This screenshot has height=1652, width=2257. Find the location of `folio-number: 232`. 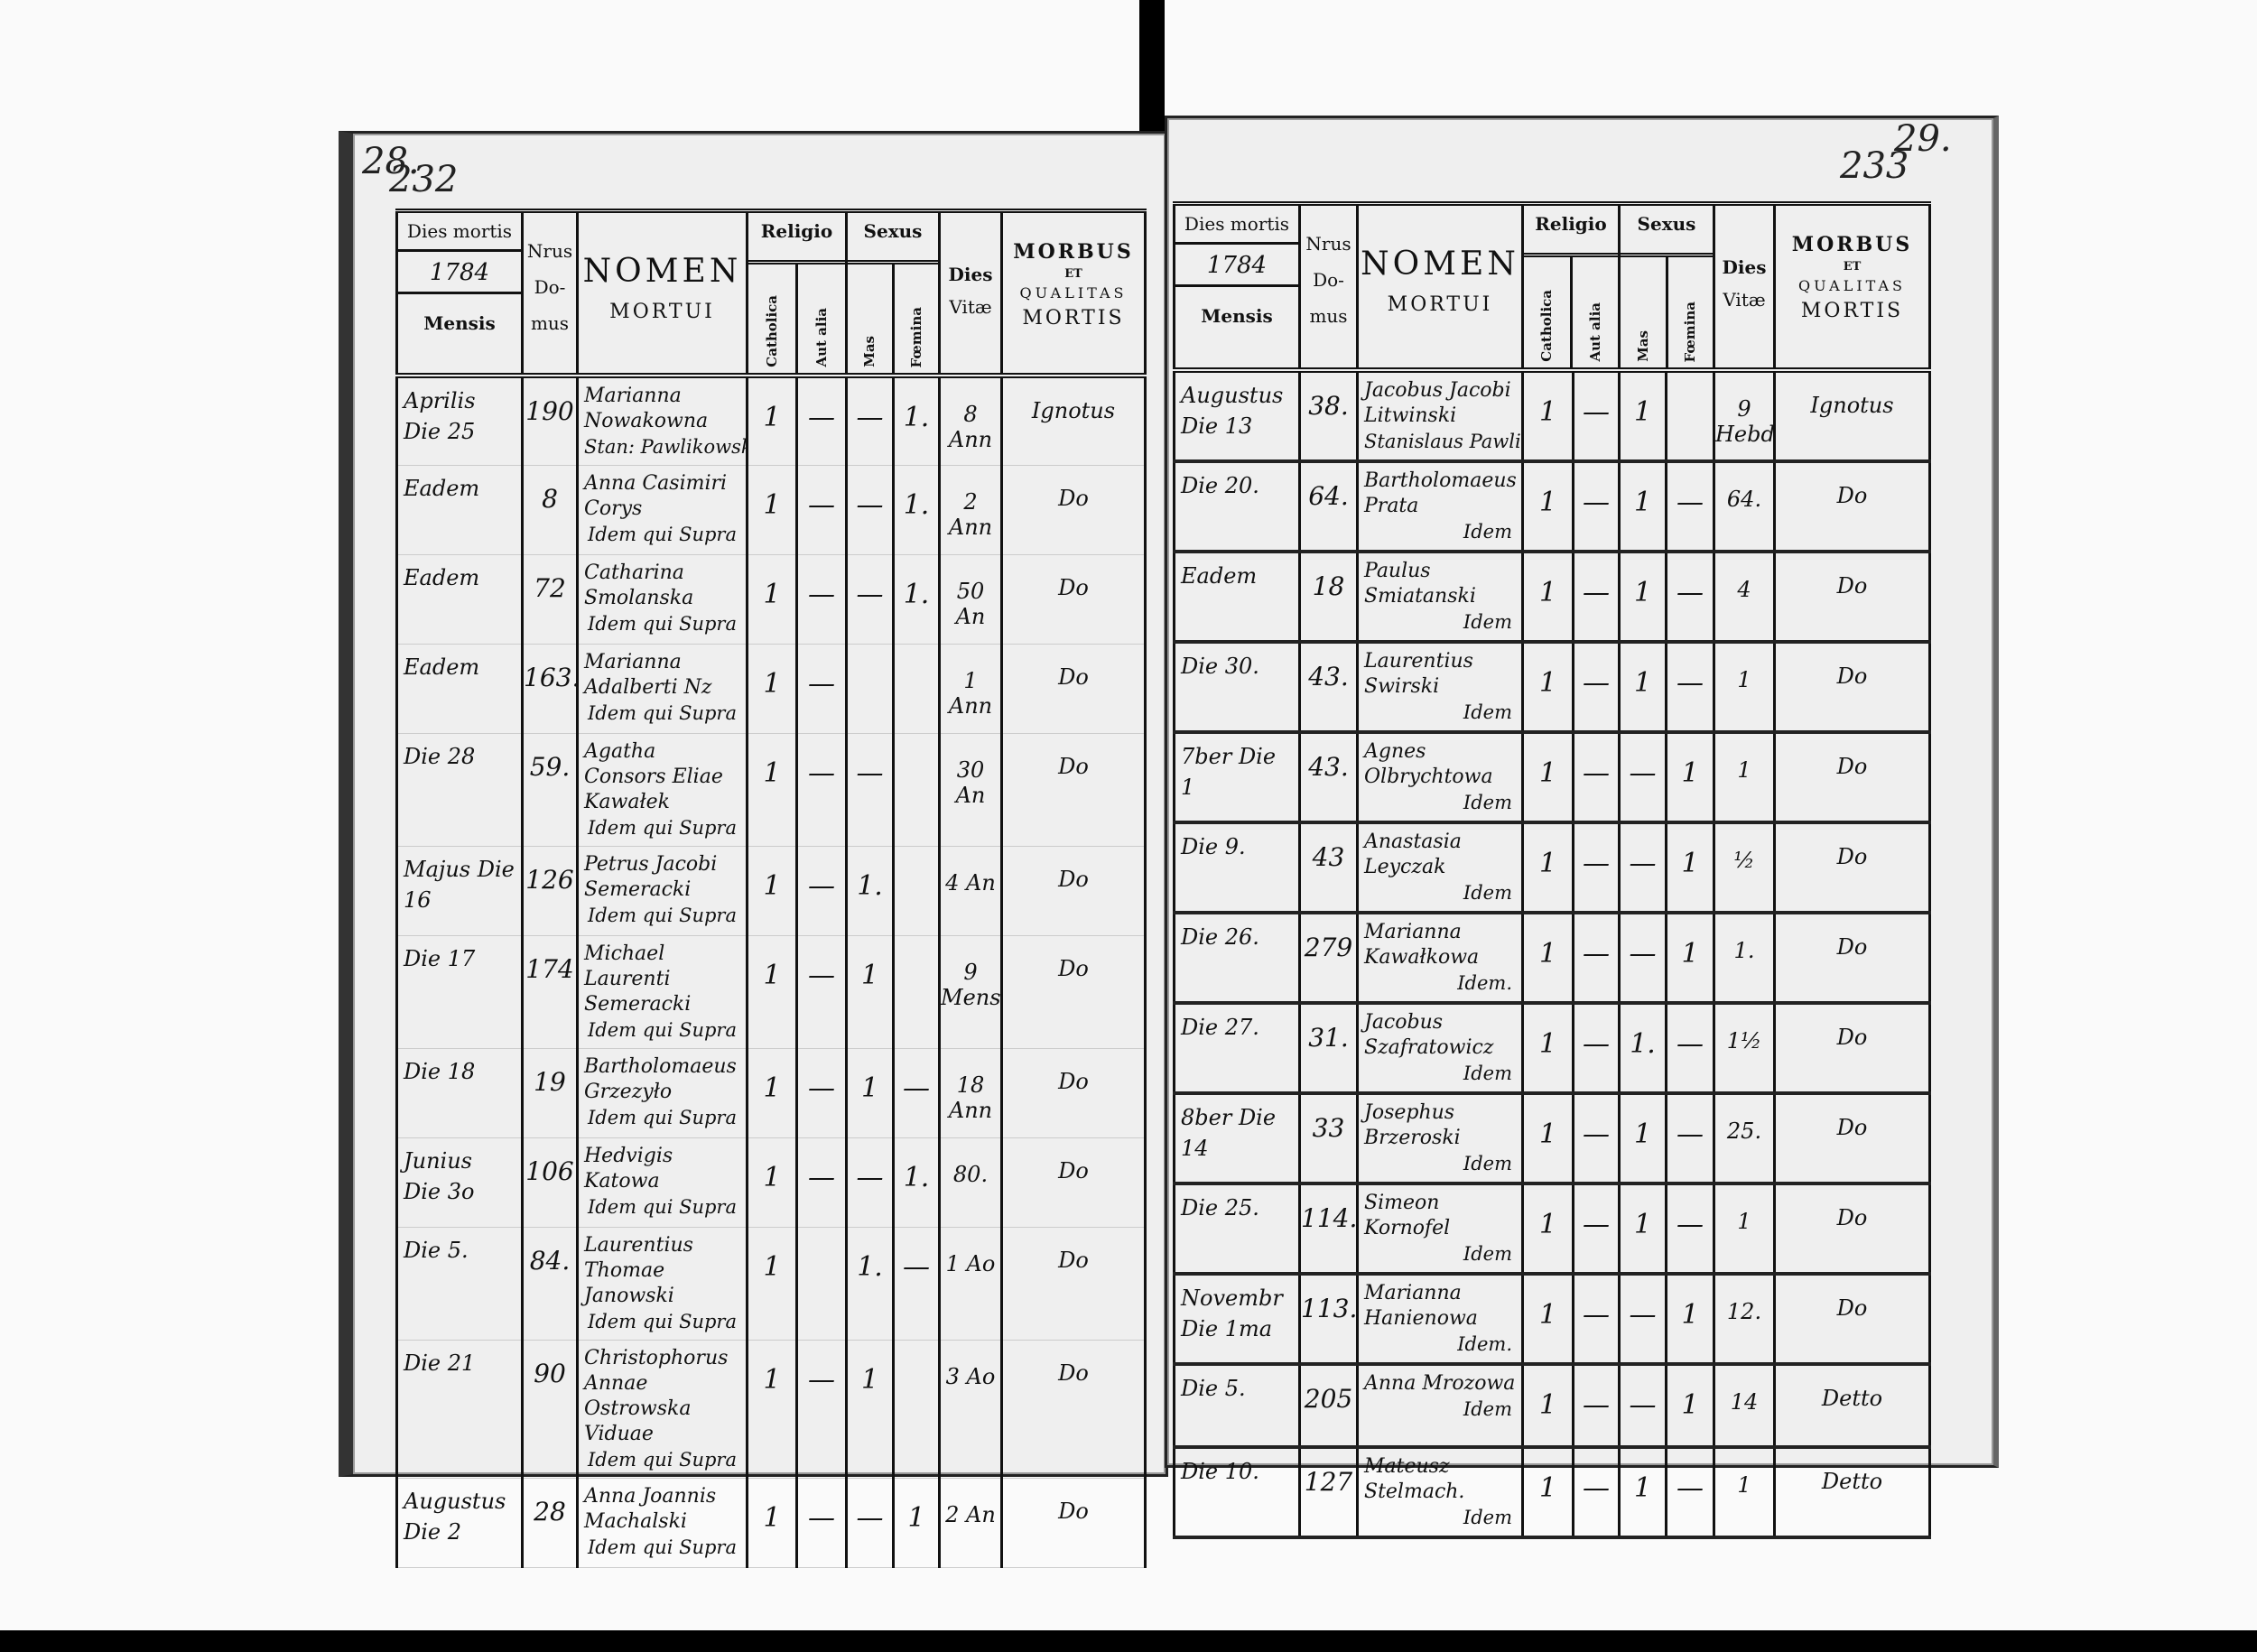

folio-number: 232 is located at coordinates (424, 179).